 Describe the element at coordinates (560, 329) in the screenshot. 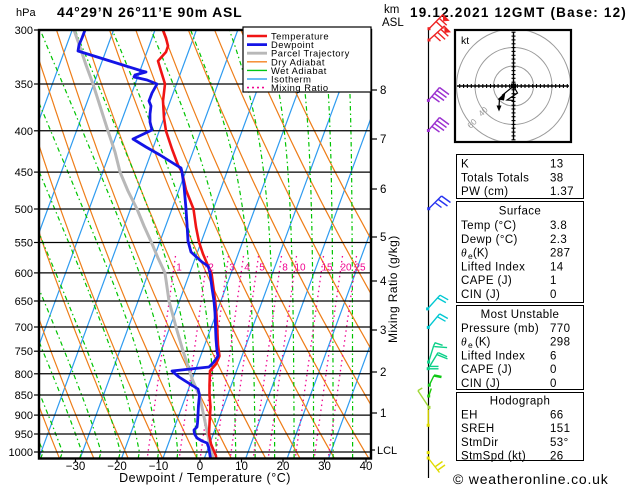

I see `svg-text: 770` at that location.